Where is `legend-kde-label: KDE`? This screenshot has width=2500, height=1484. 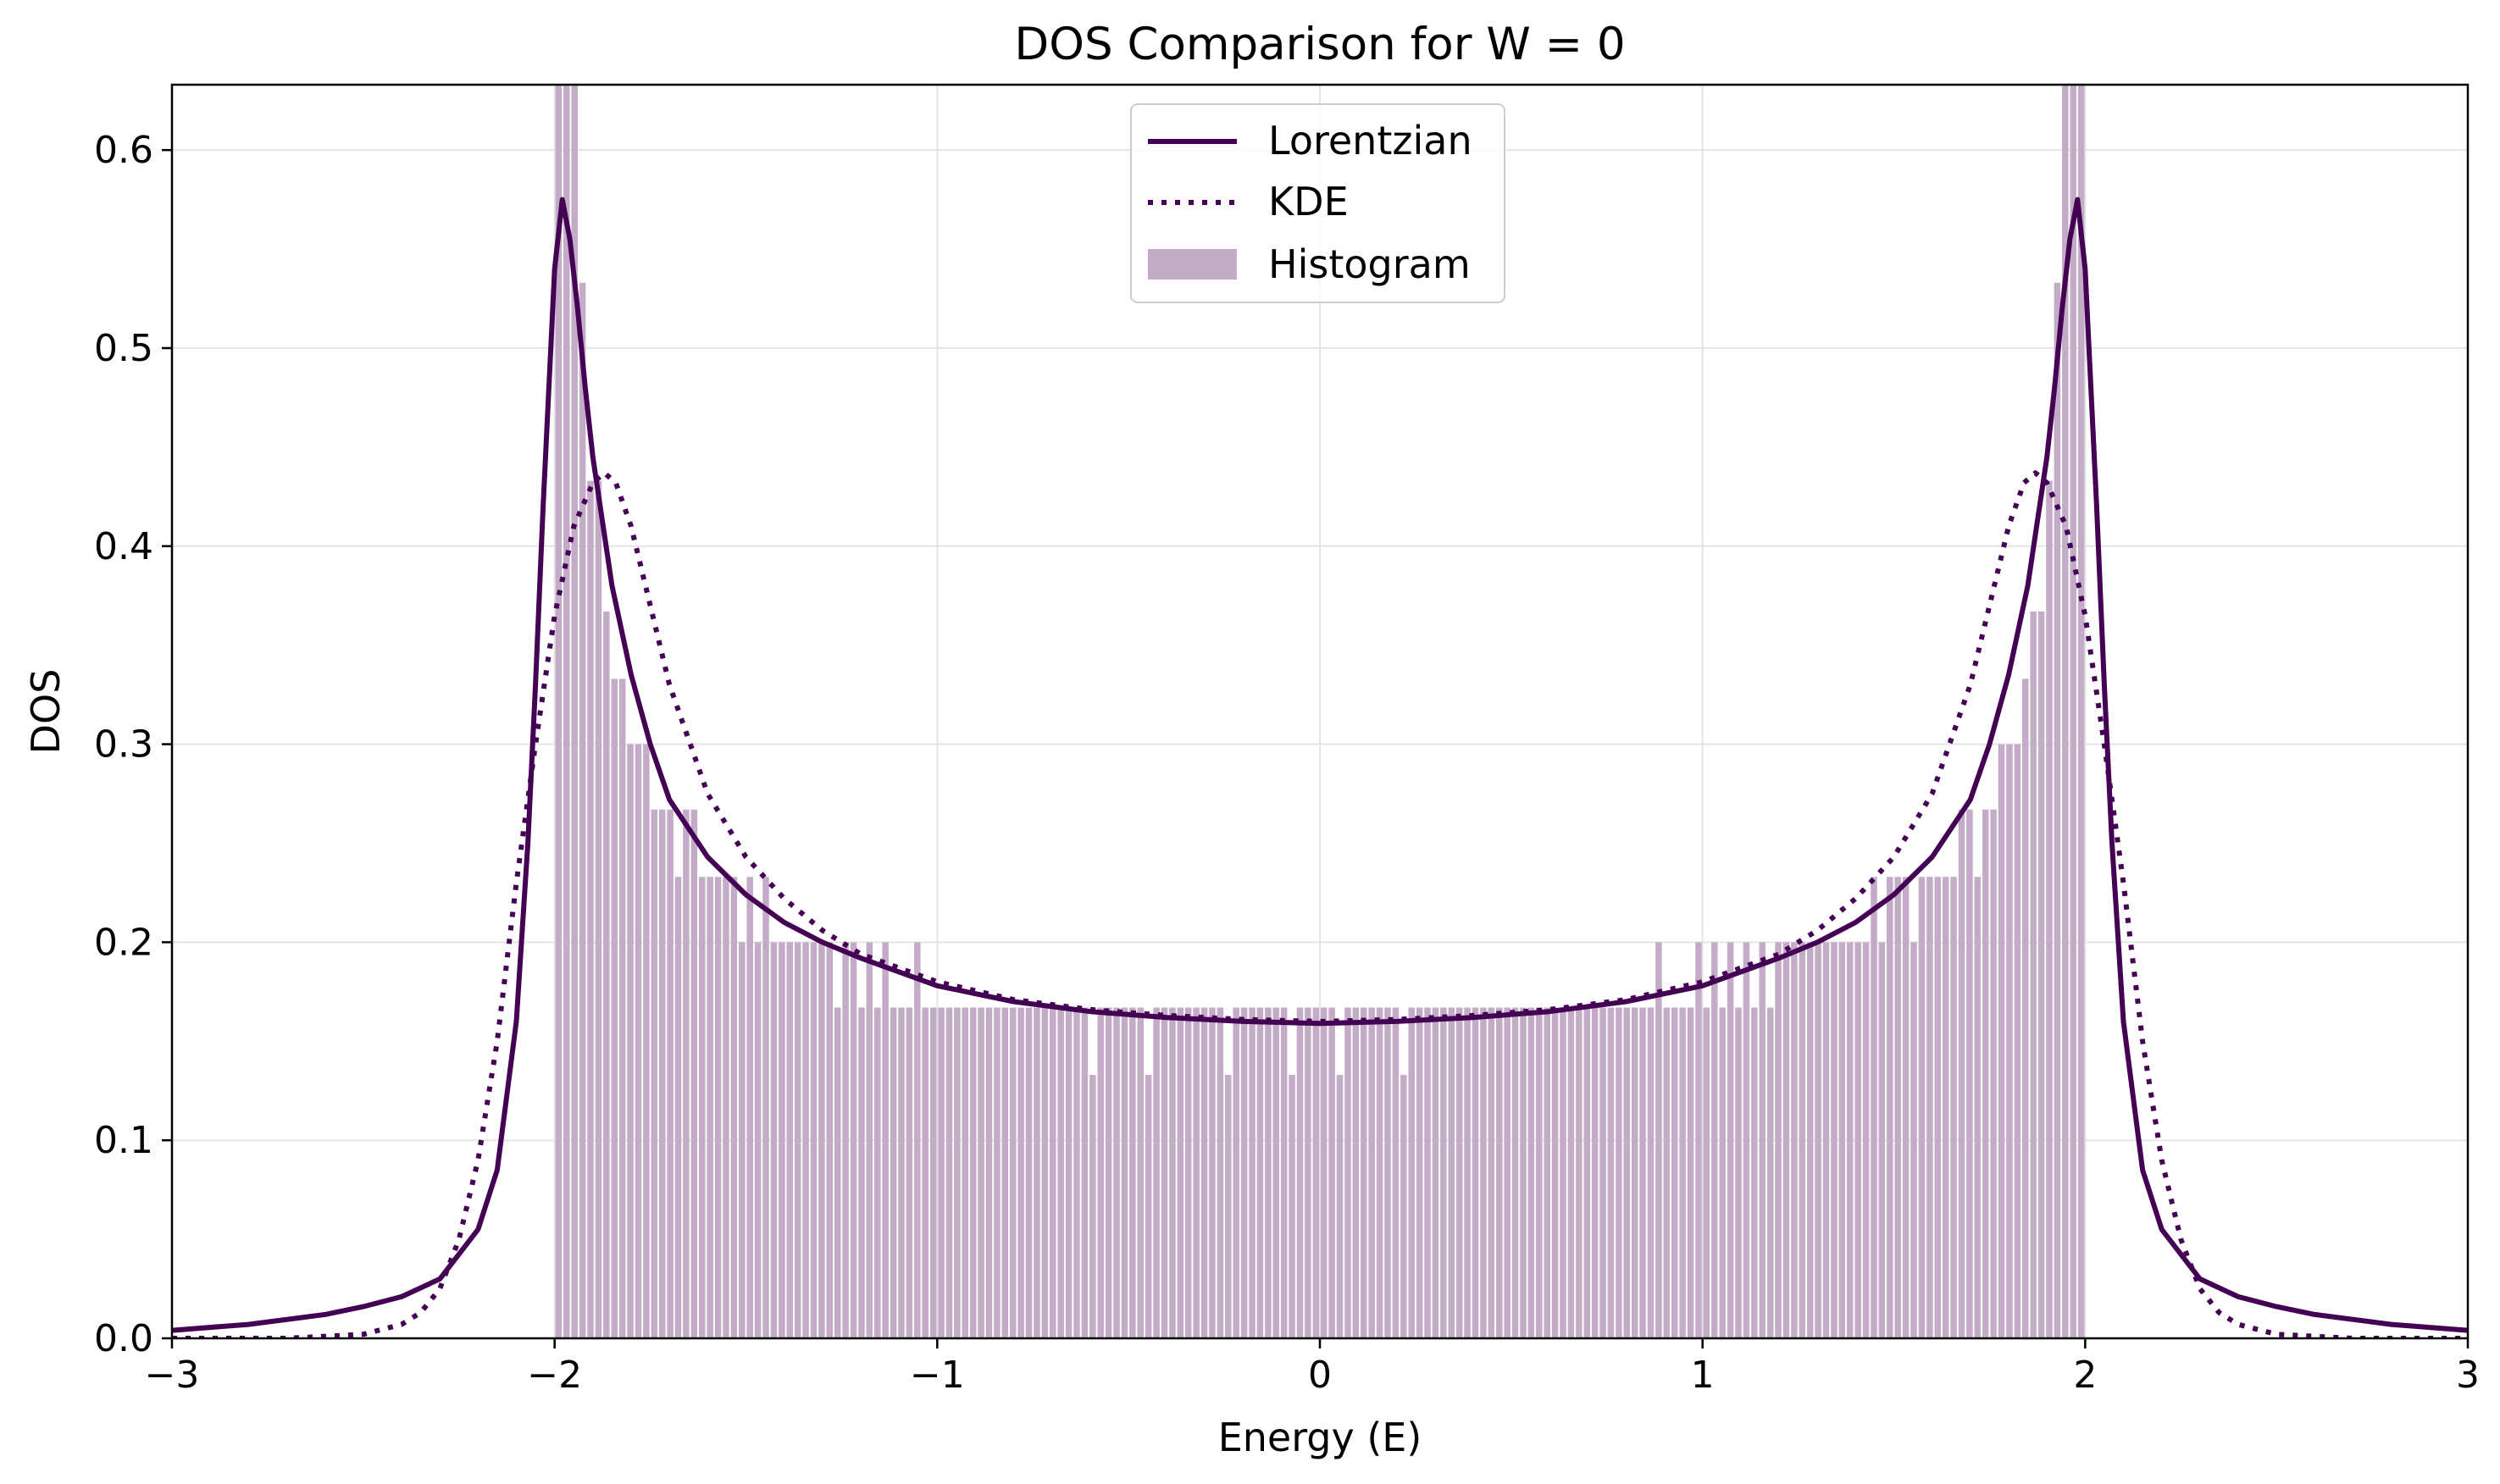
legend-kde-label: KDE is located at coordinates (1308, 201).